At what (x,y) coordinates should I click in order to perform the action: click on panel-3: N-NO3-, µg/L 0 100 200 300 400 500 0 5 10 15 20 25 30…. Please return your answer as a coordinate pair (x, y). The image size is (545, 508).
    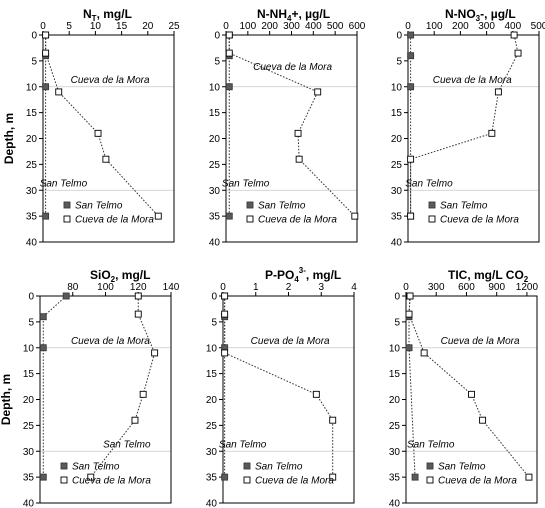
    Looking at the image, I should click on (468, 128).